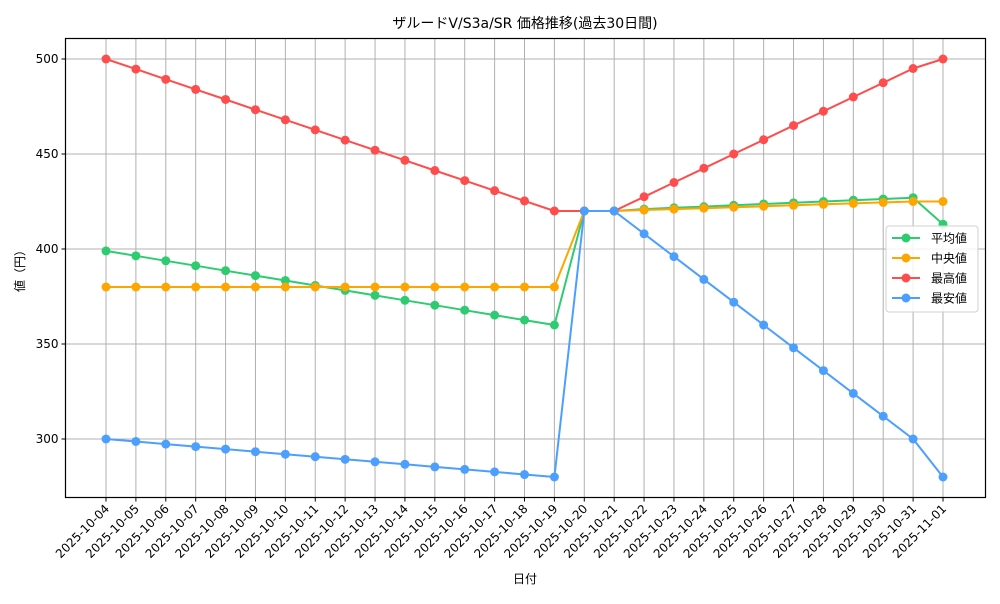  What do you see at coordinates (949, 298) in the screenshot?
I see `legend-label: 最安値` at bounding box center [949, 298].